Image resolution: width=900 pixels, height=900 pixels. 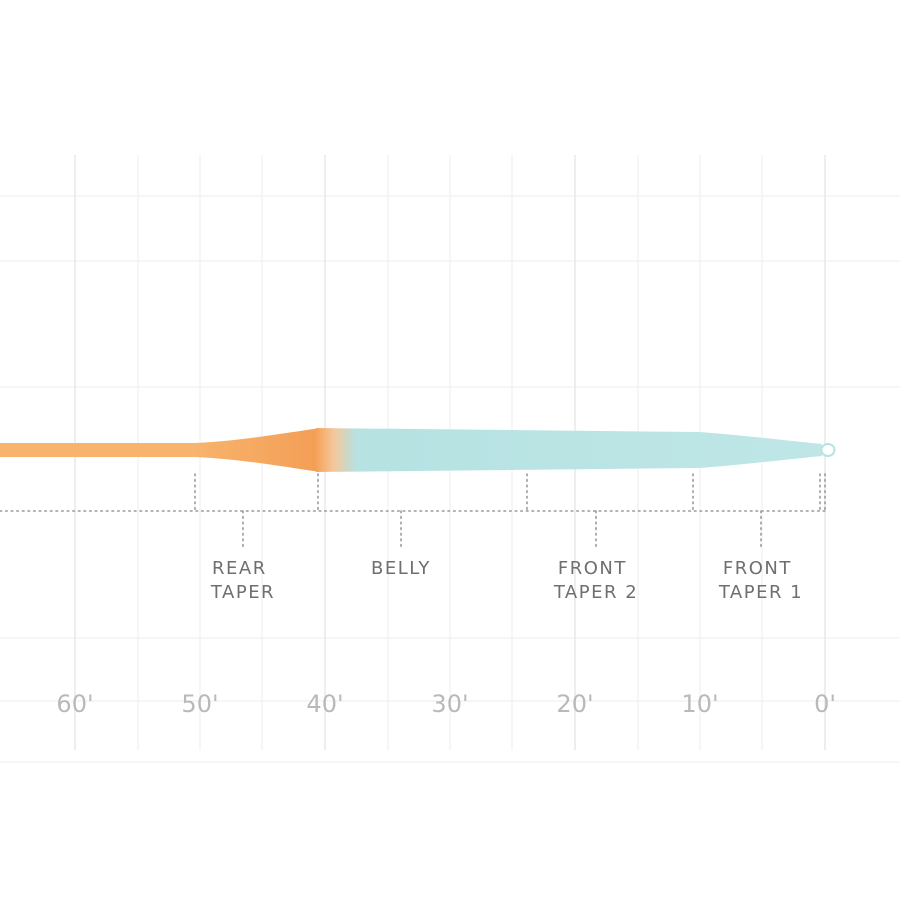 I want to click on segment-label-belly: BELLY, so click(x=401, y=568).